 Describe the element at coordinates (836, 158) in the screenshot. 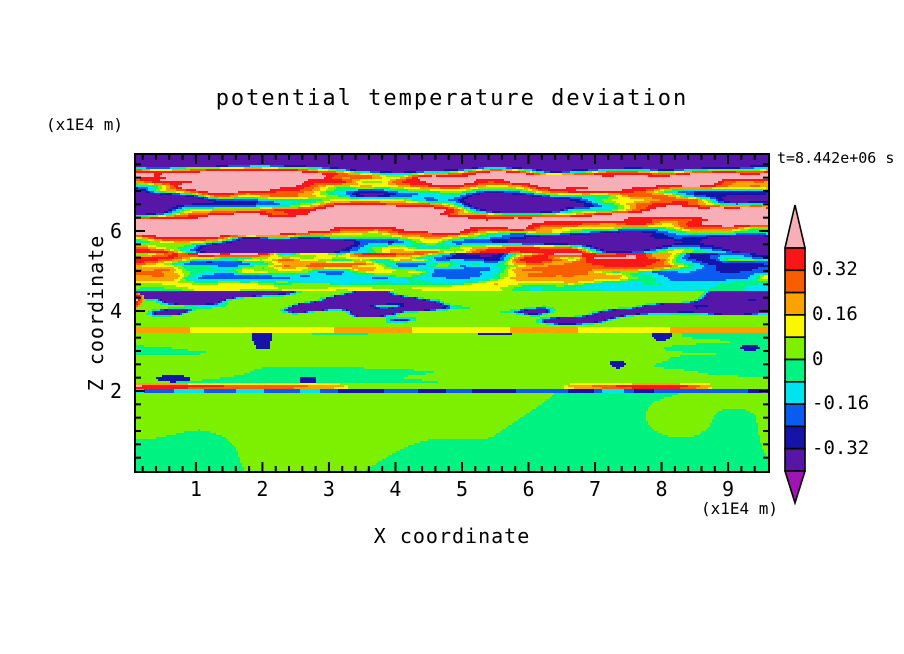

I see `time-annotation: t=8.442e+06 s` at that location.